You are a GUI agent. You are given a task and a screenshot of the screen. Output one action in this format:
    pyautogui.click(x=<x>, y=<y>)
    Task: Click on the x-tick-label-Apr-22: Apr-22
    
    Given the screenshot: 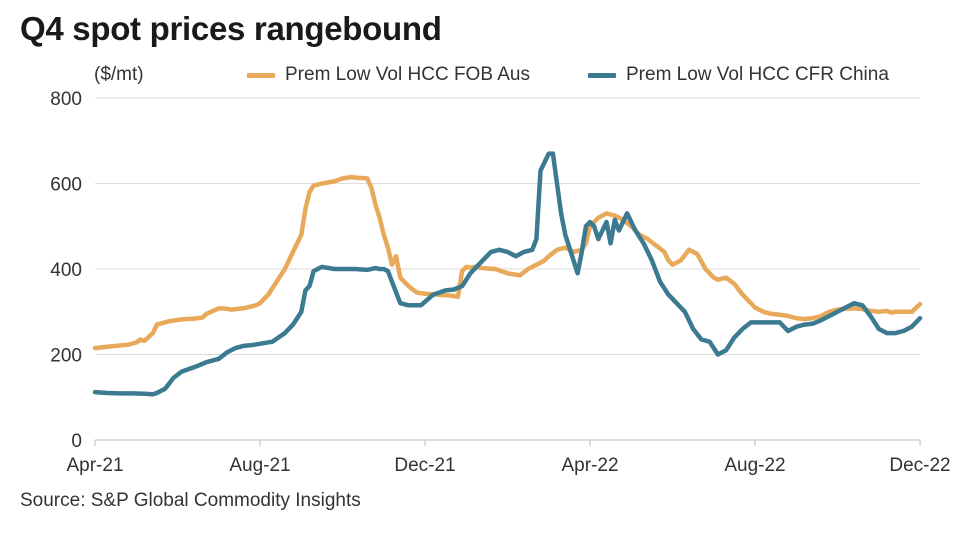 What is the action you would take?
    pyautogui.click(x=589, y=465)
    